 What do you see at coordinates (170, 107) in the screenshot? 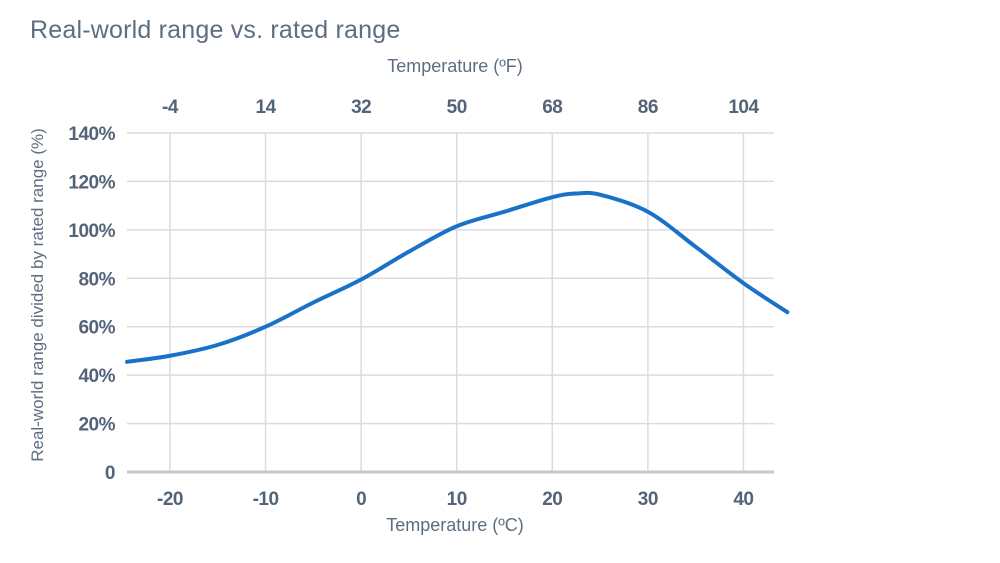
I see `x-top-tick-label: -4` at bounding box center [170, 107].